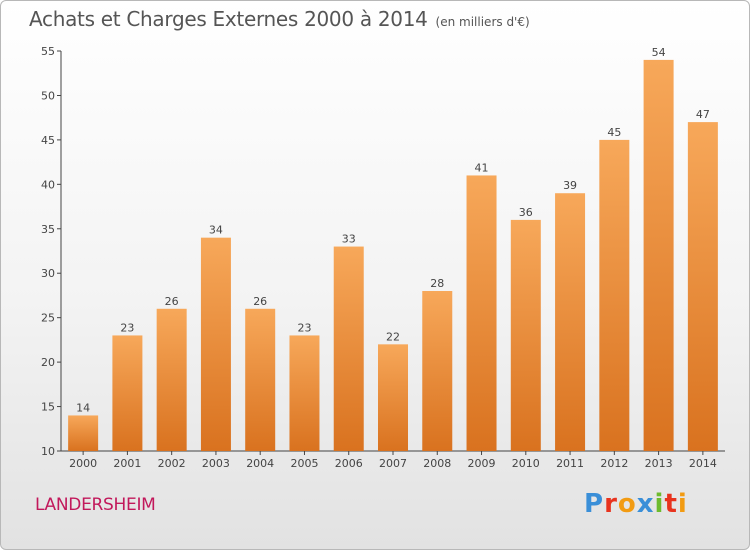 This screenshot has width=750, height=550. What do you see at coordinates (437, 283) in the screenshot?
I see `bar-value-label: 28` at bounding box center [437, 283].